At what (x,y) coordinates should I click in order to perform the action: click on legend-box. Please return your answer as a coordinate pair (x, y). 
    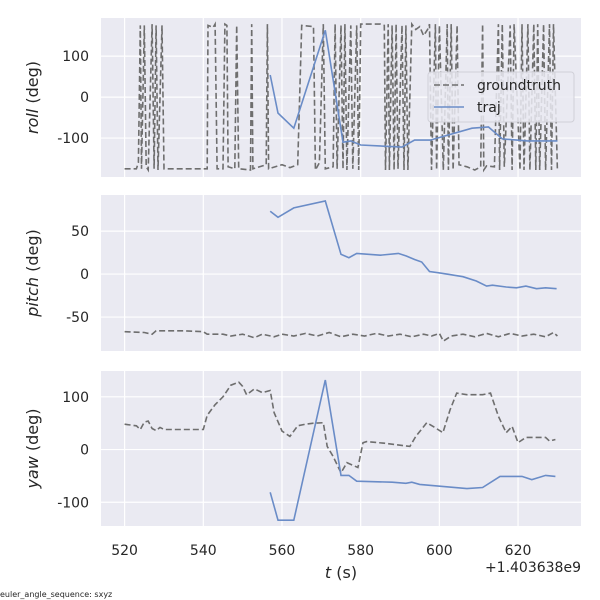
    Looking at the image, I should click on (501, 97).